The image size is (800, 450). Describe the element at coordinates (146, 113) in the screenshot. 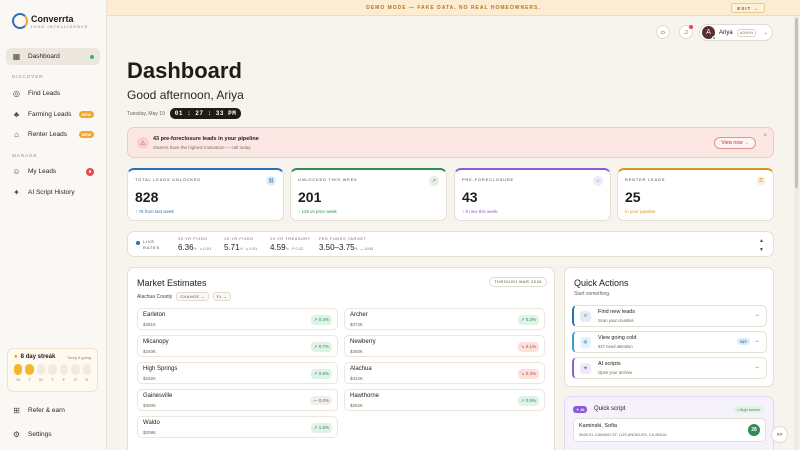

I see `current-date: Tuesday, May 19` at that location.